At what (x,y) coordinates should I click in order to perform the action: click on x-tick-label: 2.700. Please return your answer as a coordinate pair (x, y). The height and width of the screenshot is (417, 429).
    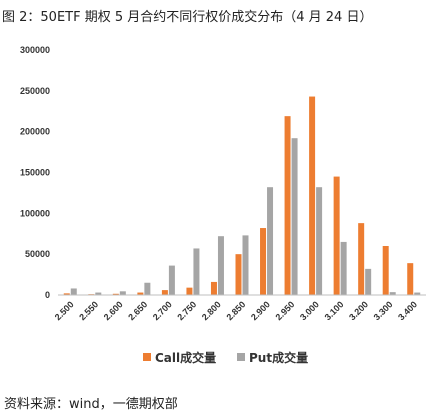
    Looking at the image, I should click on (162, 310).